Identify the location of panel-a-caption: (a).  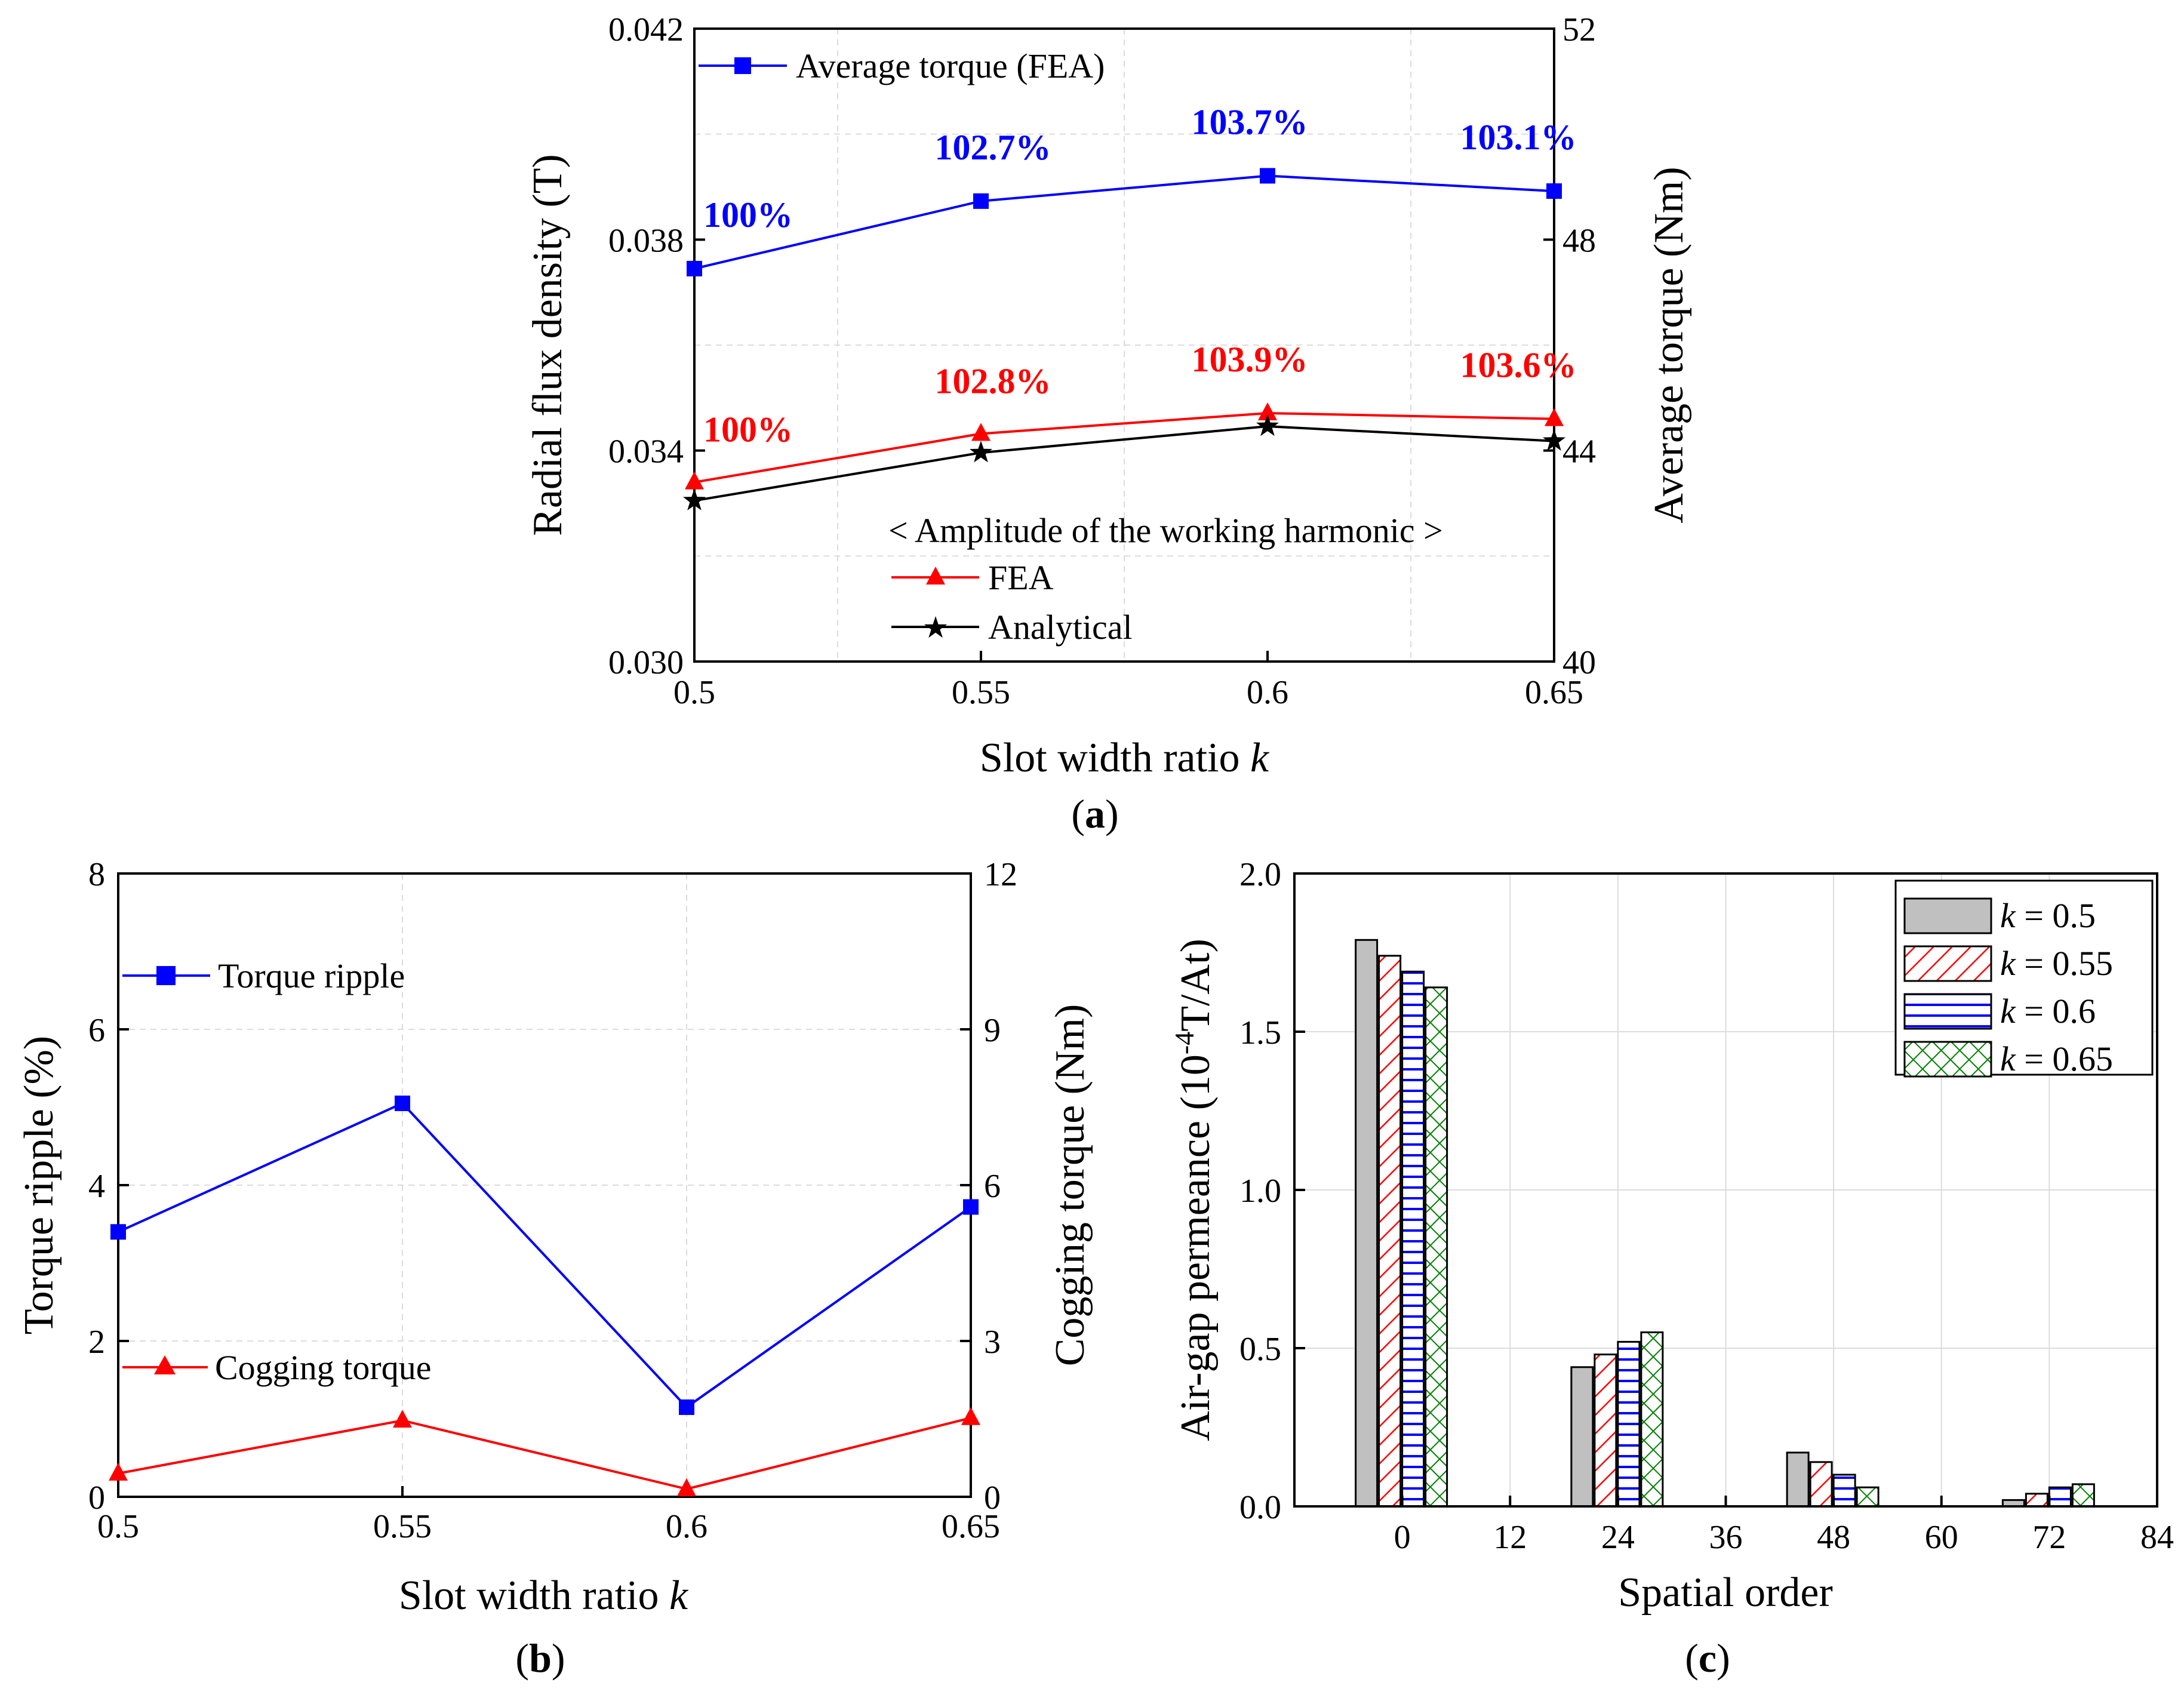
(1094, 813).